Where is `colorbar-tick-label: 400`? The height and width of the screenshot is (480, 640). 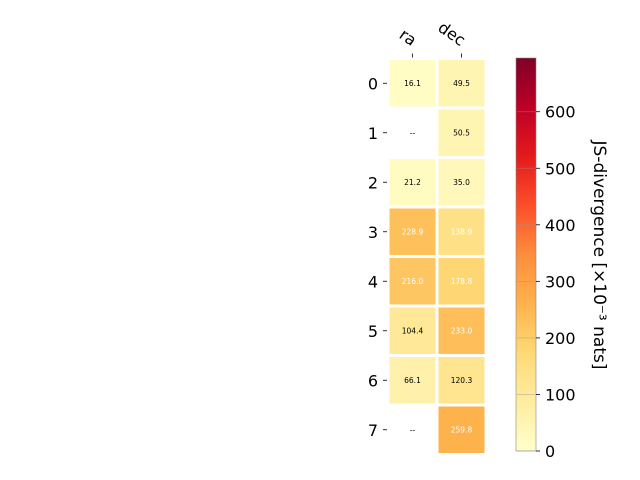 colorbar-tick-label: 400 is located at coordinates (560, 225).